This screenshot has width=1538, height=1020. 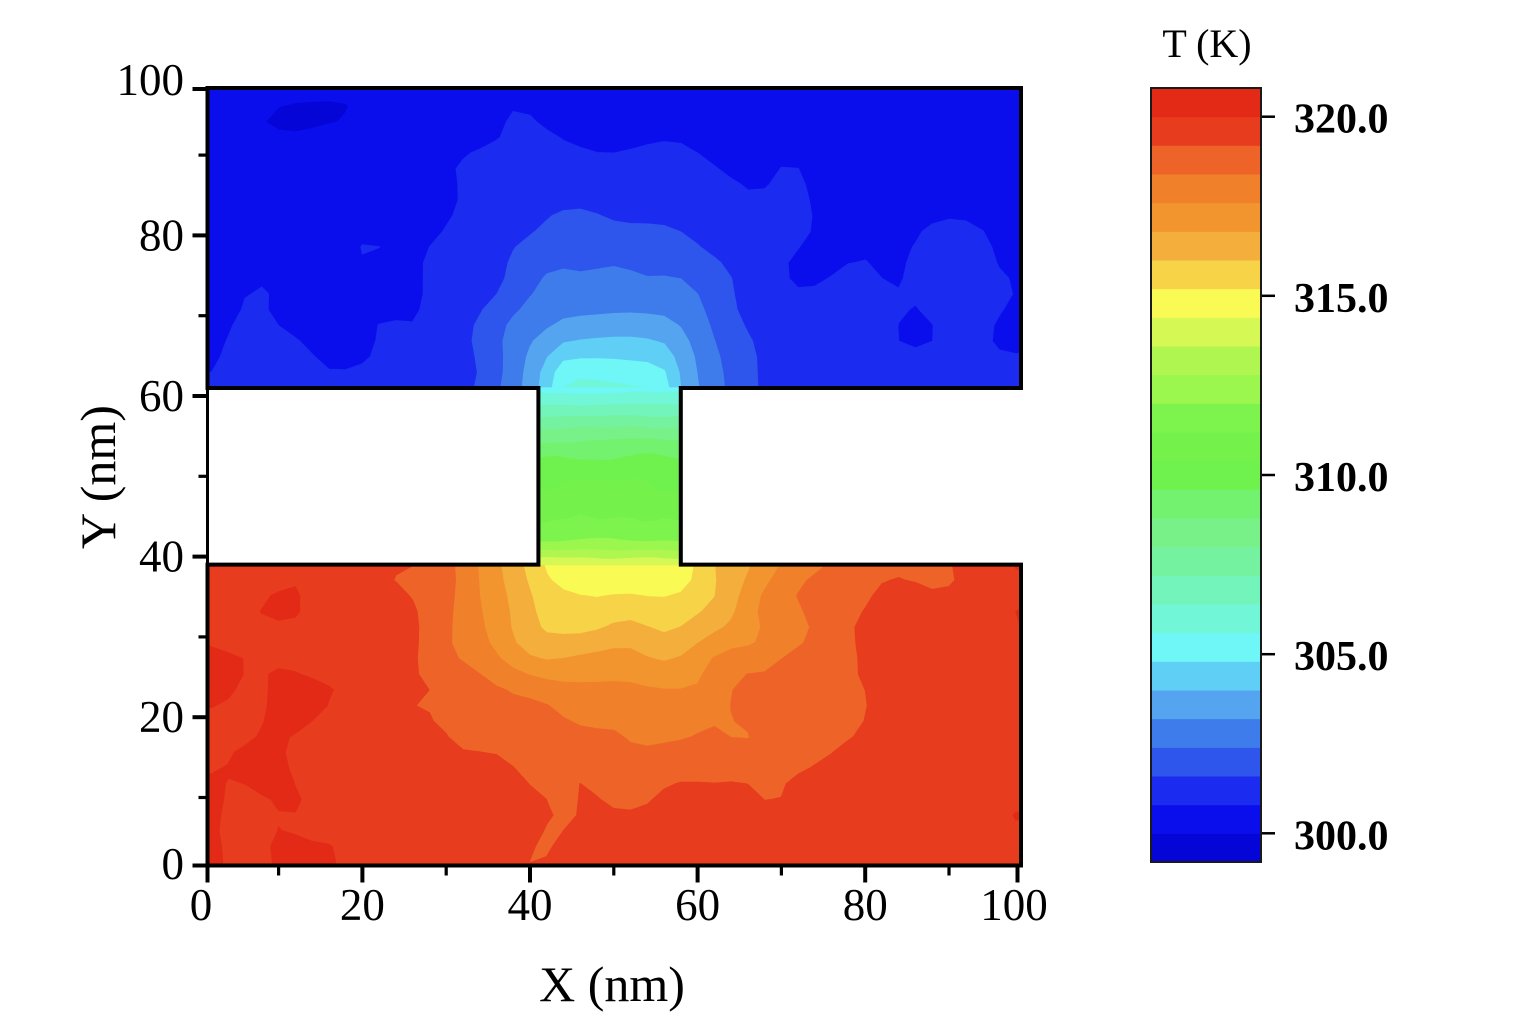 What do you see at coordinates (1341, 299) in the screenshot?
I see `svg-text: 315.0` at bounding box center [1341, 299].